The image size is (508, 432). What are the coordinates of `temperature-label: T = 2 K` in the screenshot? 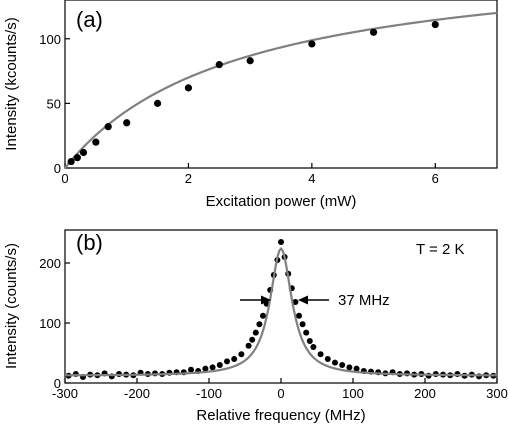 It's located at (440, 249).